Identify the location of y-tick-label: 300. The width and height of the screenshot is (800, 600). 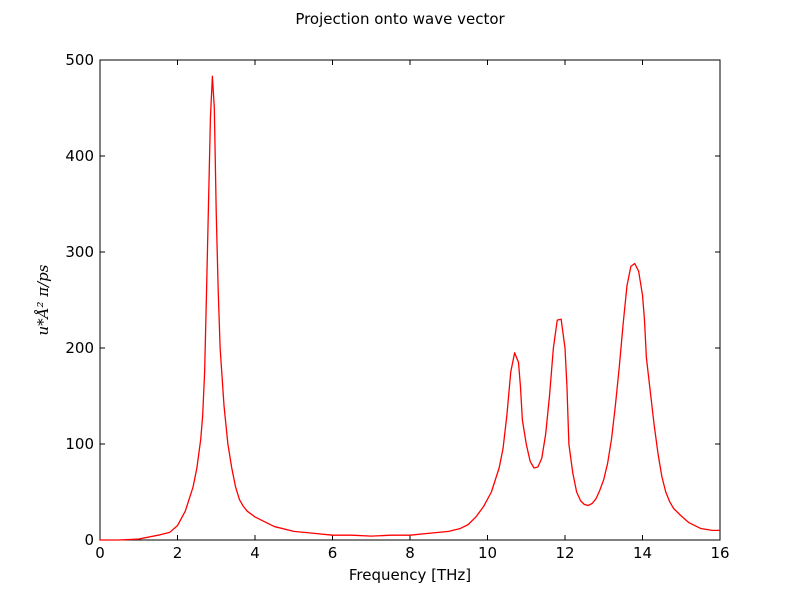
(79, 252).